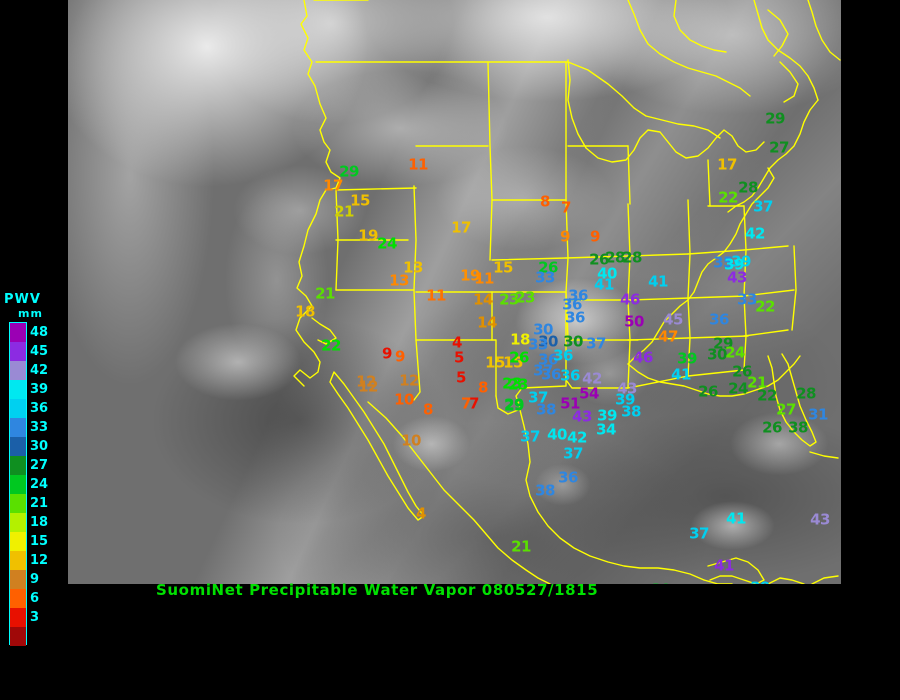 This screenshot has width=900, height=700. What do you see at coordinates (18, 484) in the screenshot?
I see `colorbar-gradient-strip` at bounding box center [18, 484].